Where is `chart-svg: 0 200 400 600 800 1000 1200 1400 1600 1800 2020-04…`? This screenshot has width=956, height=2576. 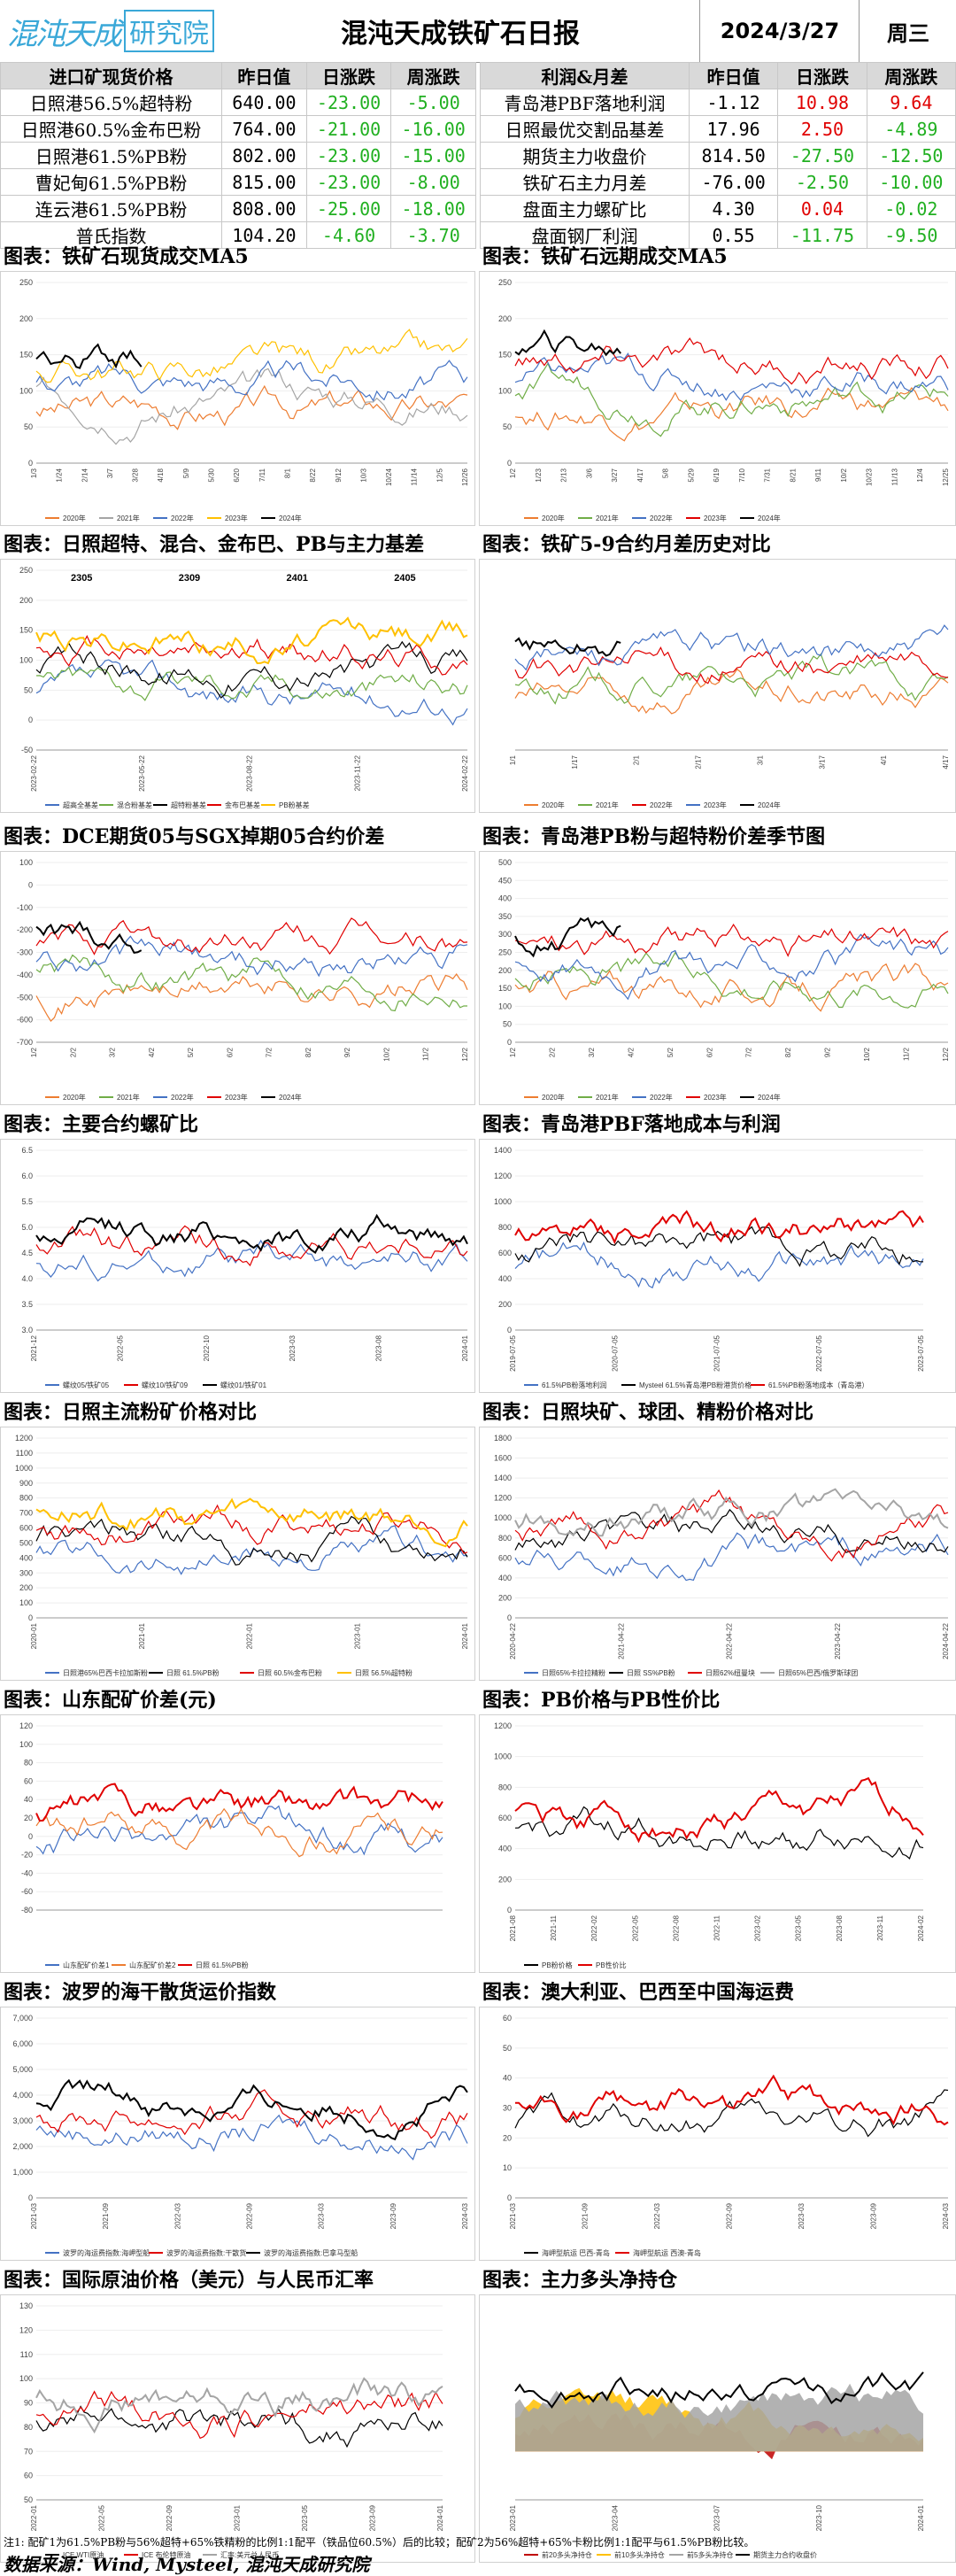 chart-svg: 0 200 400 600 800 1000 1200 1400 1600 1800 2020-04… is located at coordinates (722, 1555).